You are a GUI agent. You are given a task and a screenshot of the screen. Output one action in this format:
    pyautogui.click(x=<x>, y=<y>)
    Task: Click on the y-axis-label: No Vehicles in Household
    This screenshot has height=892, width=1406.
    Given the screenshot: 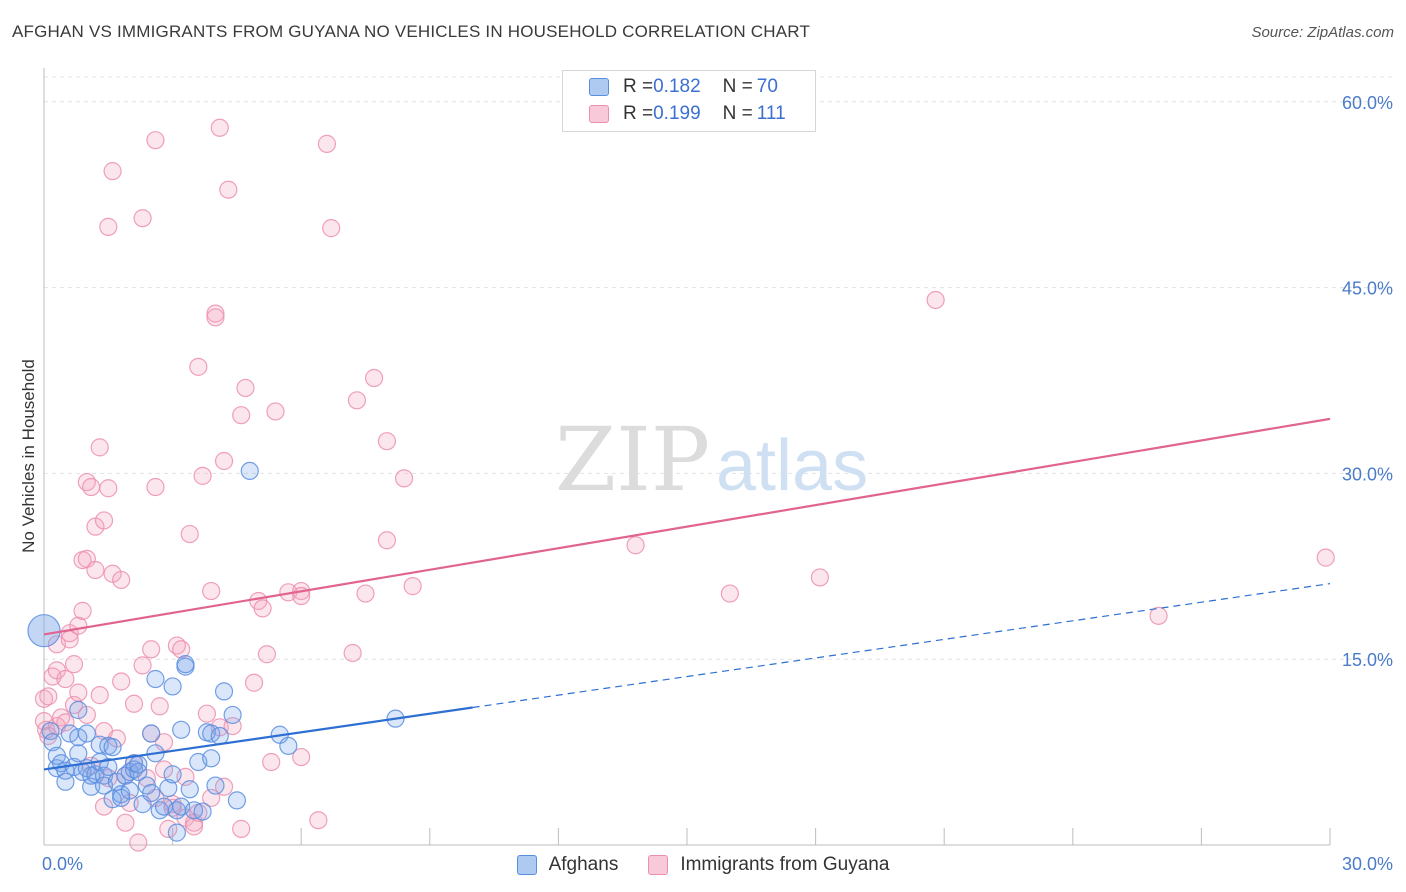 What is the action you would take?
    pyautogui.click(x=28, y=456)
    